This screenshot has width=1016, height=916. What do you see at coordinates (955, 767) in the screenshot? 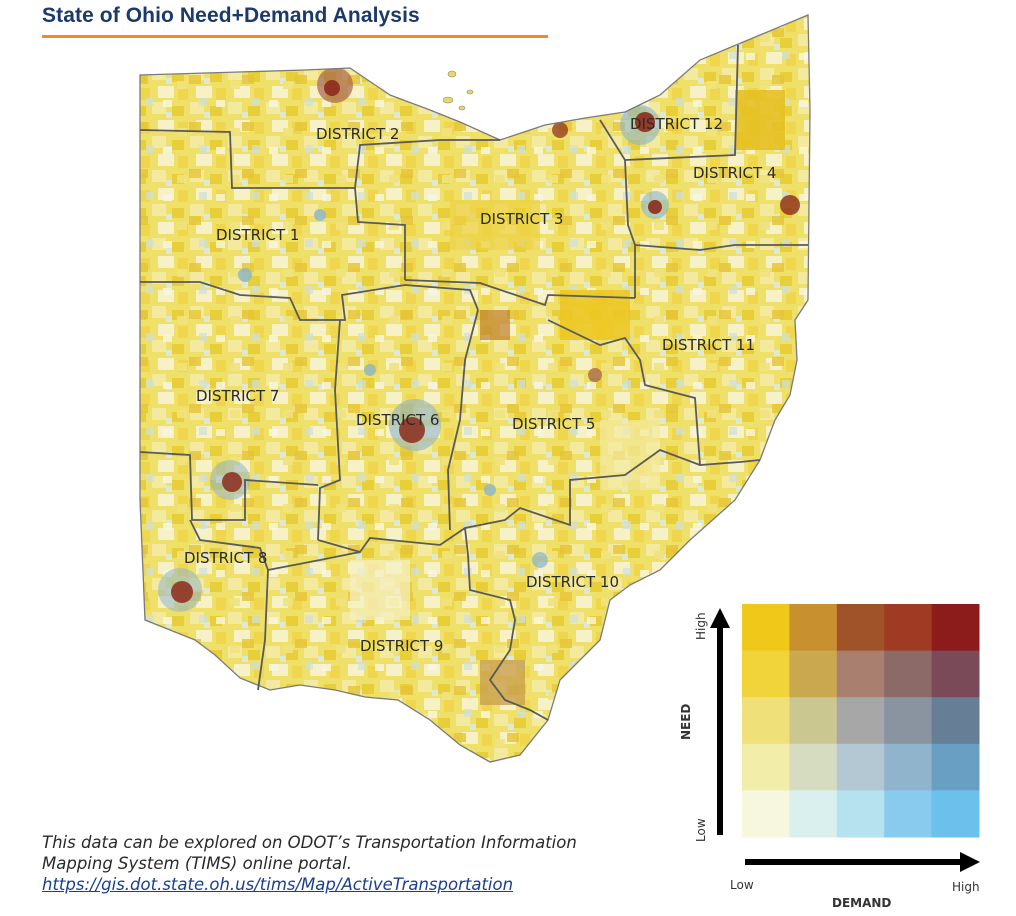
I see `legend-cell-r4-c5` at bounding box center [955, 767].